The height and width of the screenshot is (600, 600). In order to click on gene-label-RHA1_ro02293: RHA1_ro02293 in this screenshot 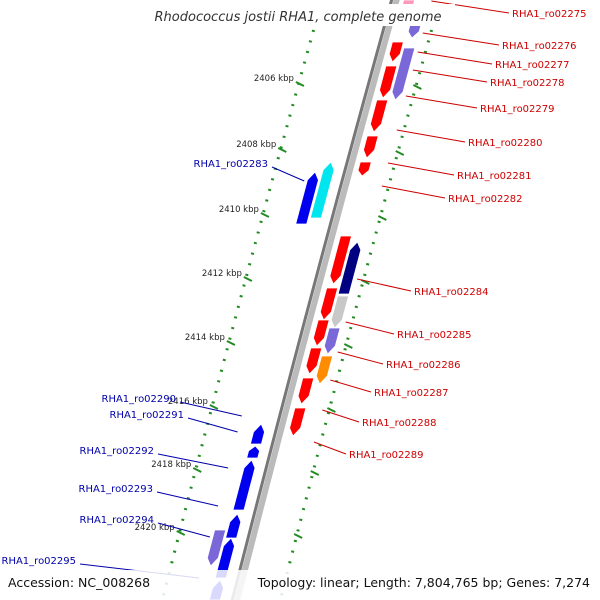, I will do `click(116, 489)`.